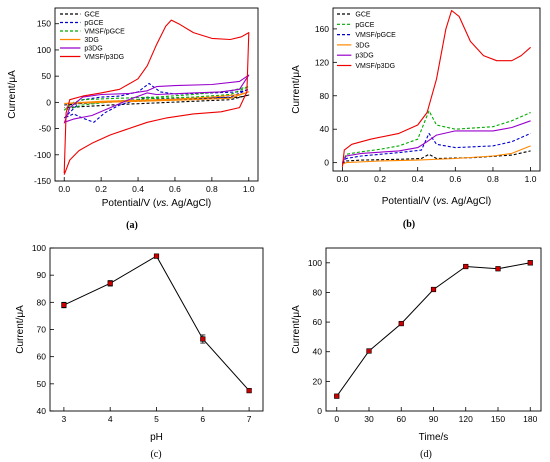  Describe the element at coordinates (426, 454) in the screenshot. I see `panel-caption: (d)` at that location.